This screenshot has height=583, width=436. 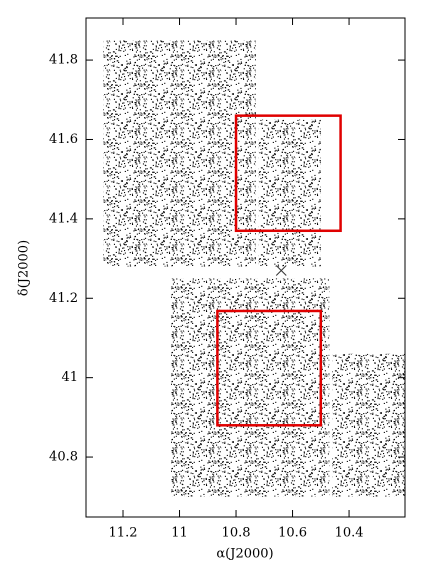 What do you see at coordinates (123, 533) in the screenshot?
I see `x-tick-label: 11.2` at bounding box center [123, 533].